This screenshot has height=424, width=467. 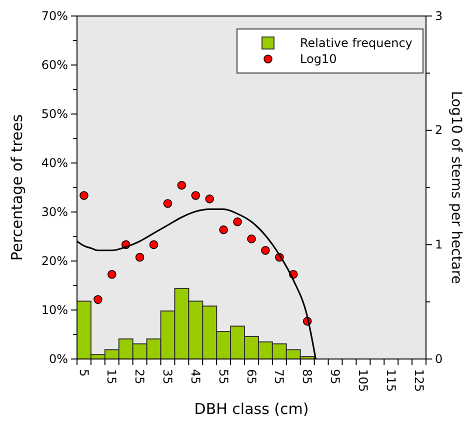 What do you see at coordinates (167, 376) in the screenshot?
I see `x-tick-label: 35` at bounding box center [167, 376].